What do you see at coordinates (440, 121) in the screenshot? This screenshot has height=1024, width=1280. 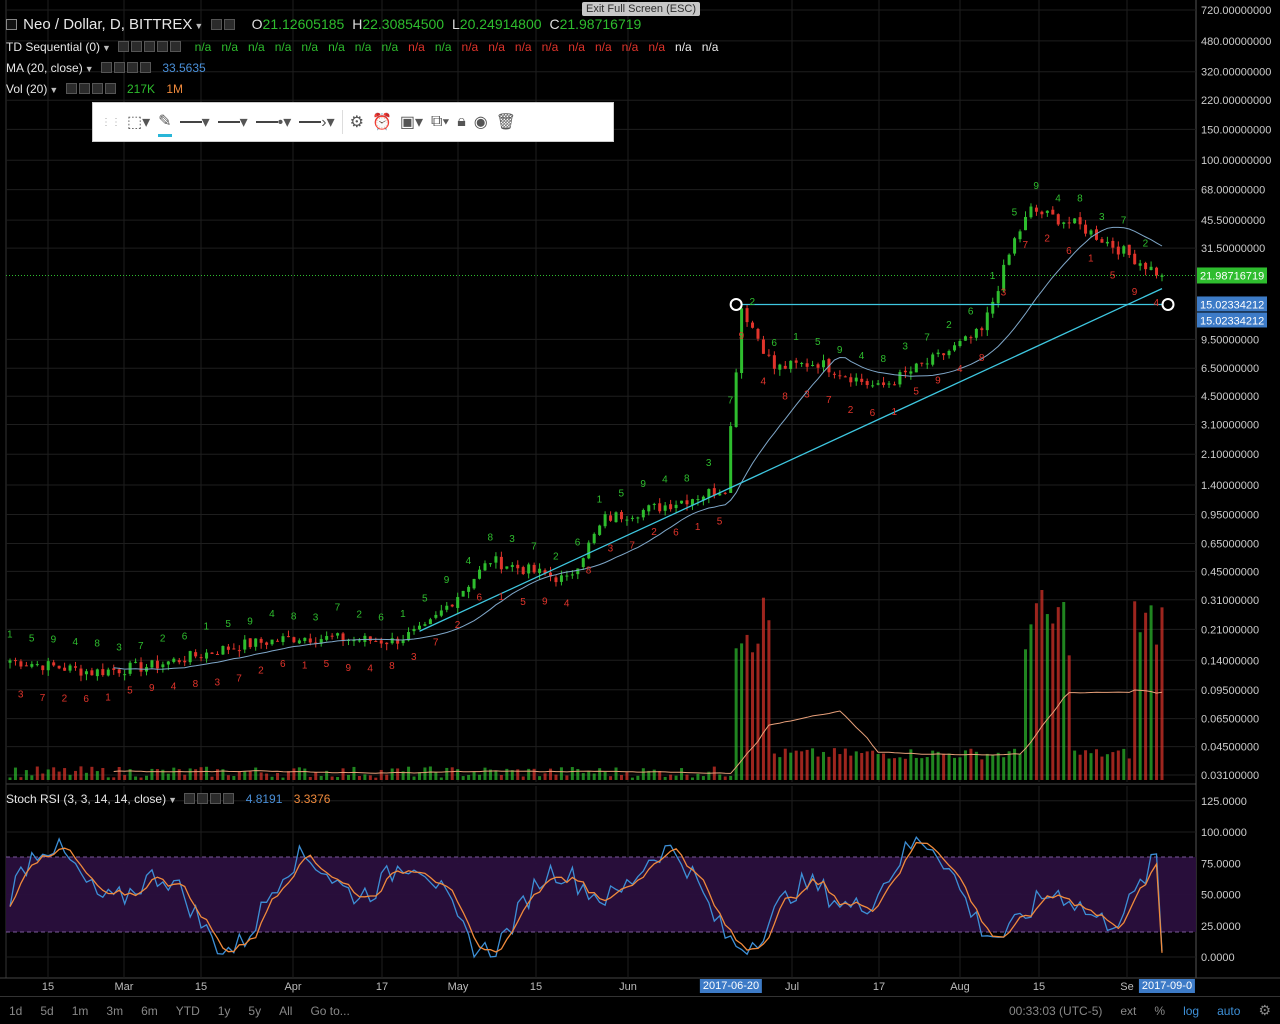 I see `clone-icon: ⧉▾` at bounding box center [440, 121].